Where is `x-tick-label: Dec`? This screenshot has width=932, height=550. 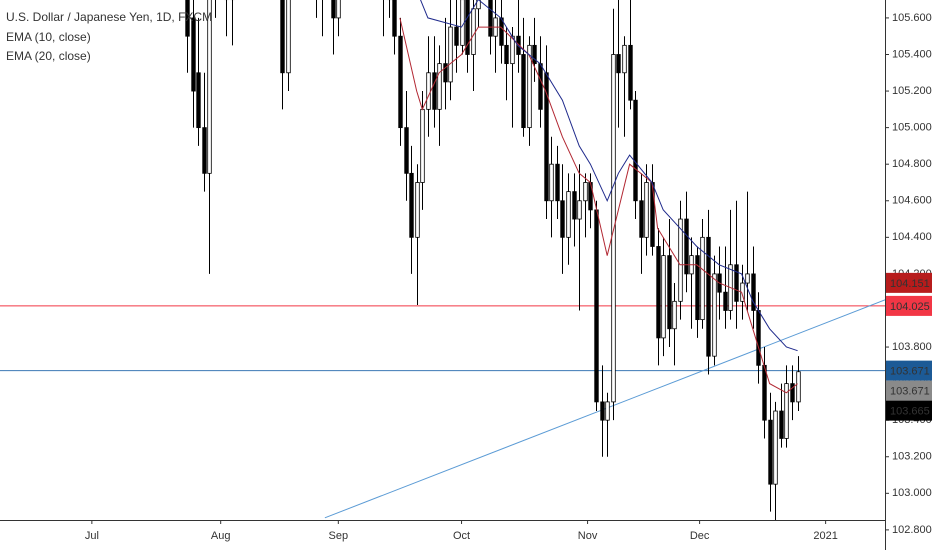 x-tick-label: Dec is located at coordinates (700, 536).